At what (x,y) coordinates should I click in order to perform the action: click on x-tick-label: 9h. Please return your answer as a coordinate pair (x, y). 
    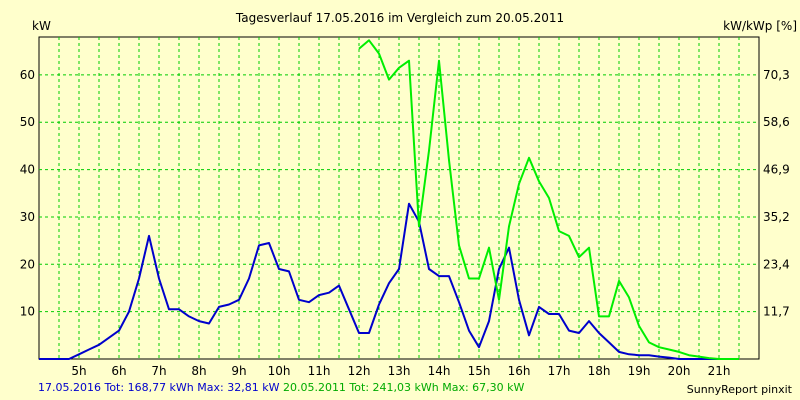
    Looking at the image, I should click on (238, 371).